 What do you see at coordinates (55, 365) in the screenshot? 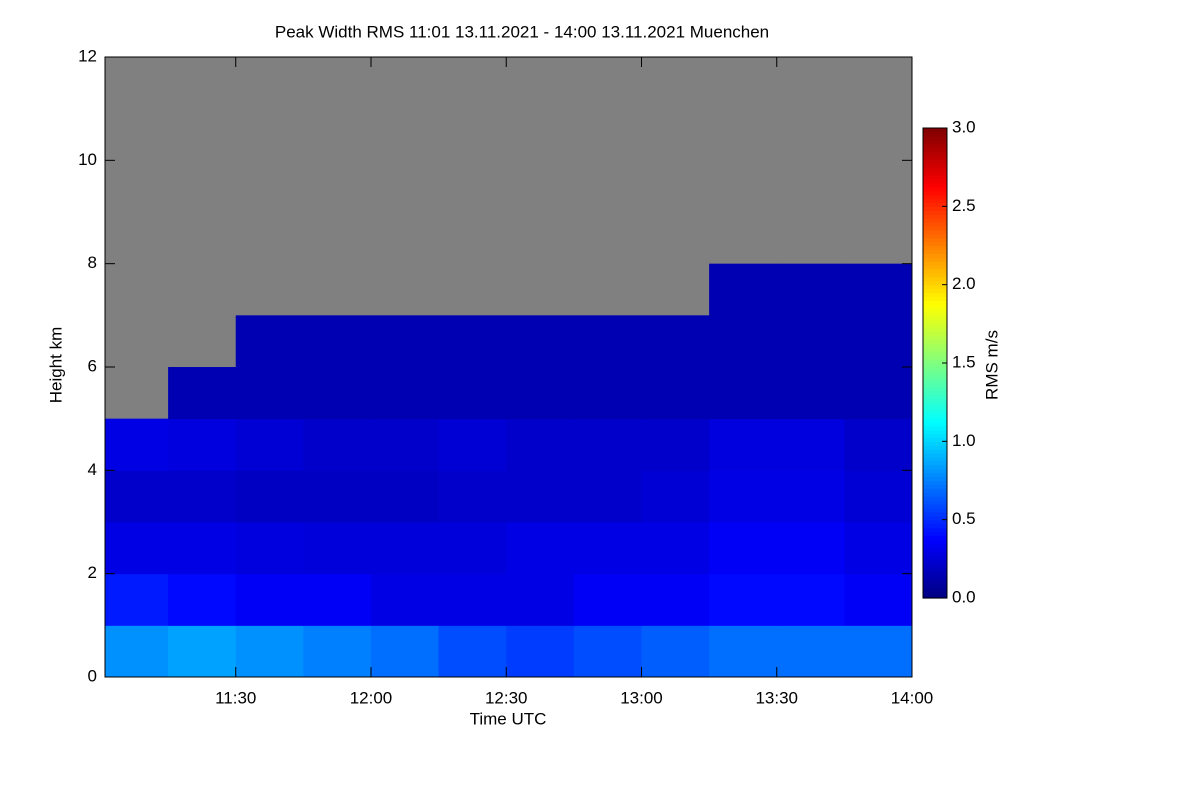
I see `y-axis-label: Height km` at bounding box center [55, 365].